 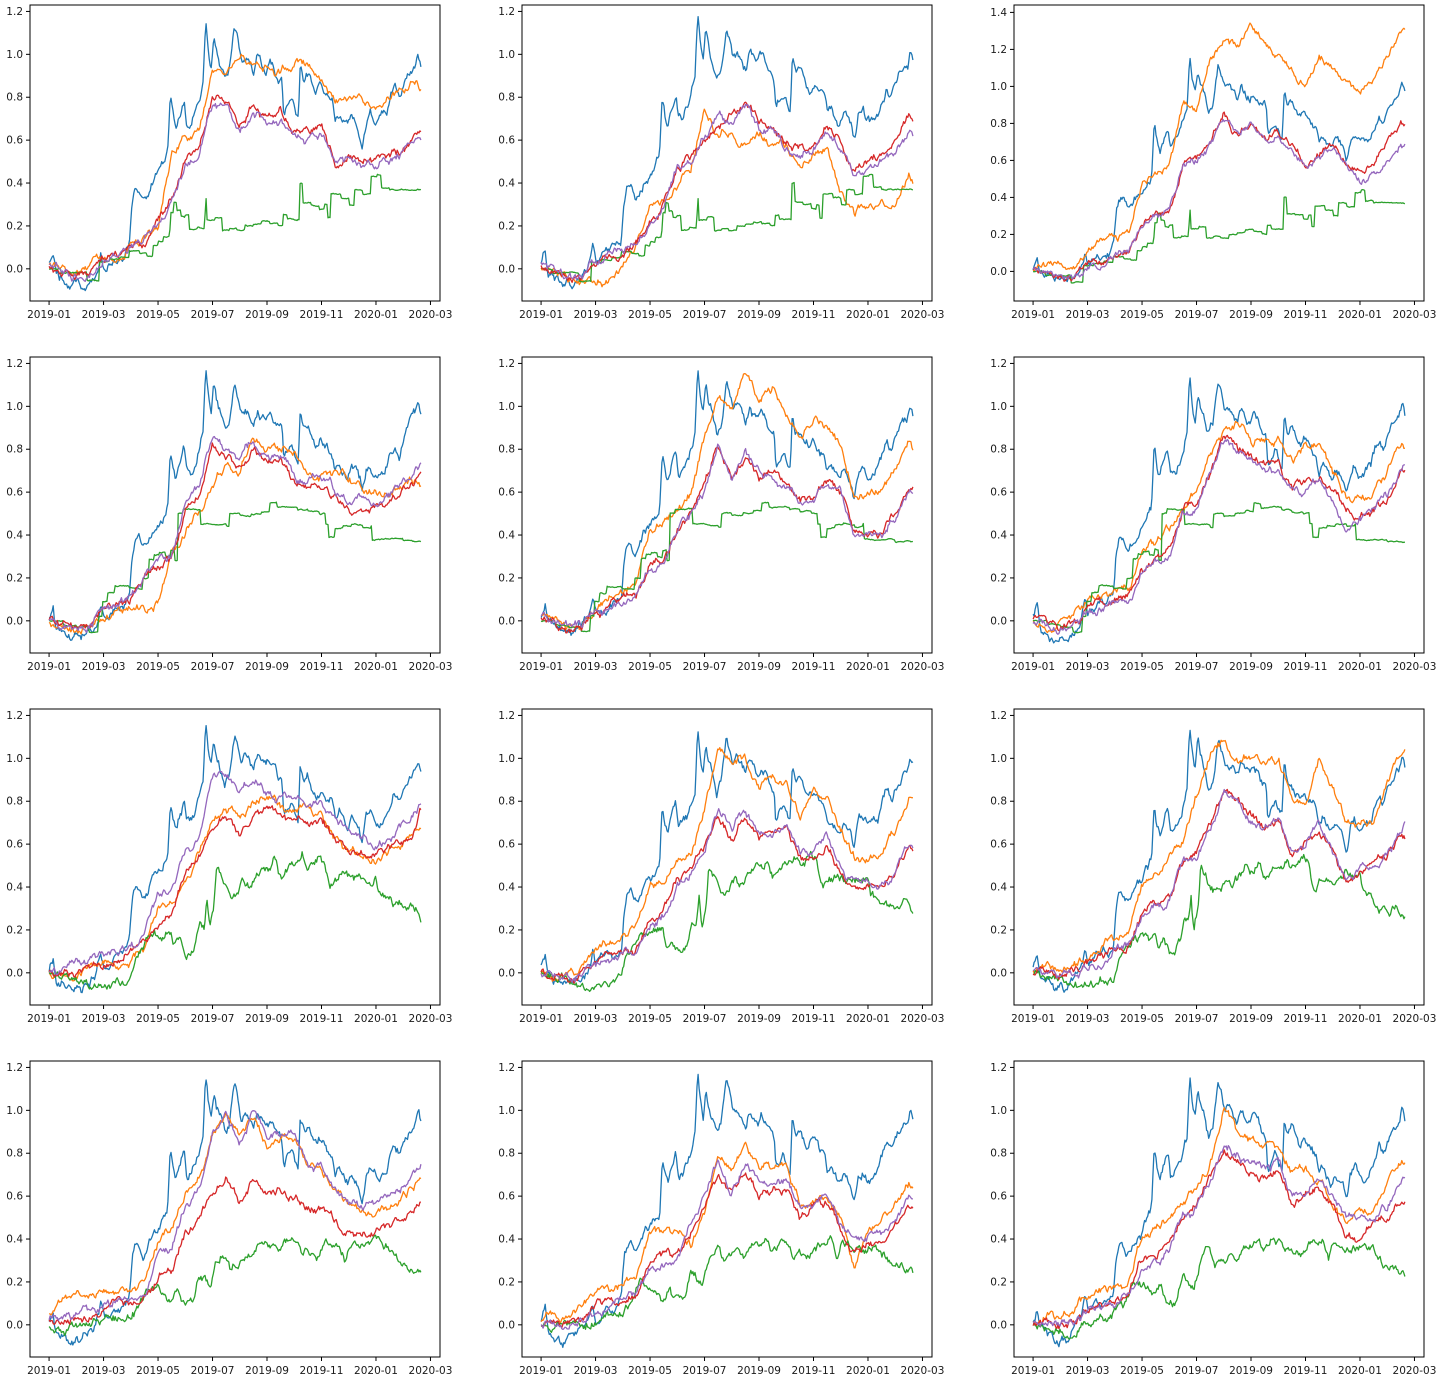 I want to click on series-orange-line, so click(x=235, y=888).